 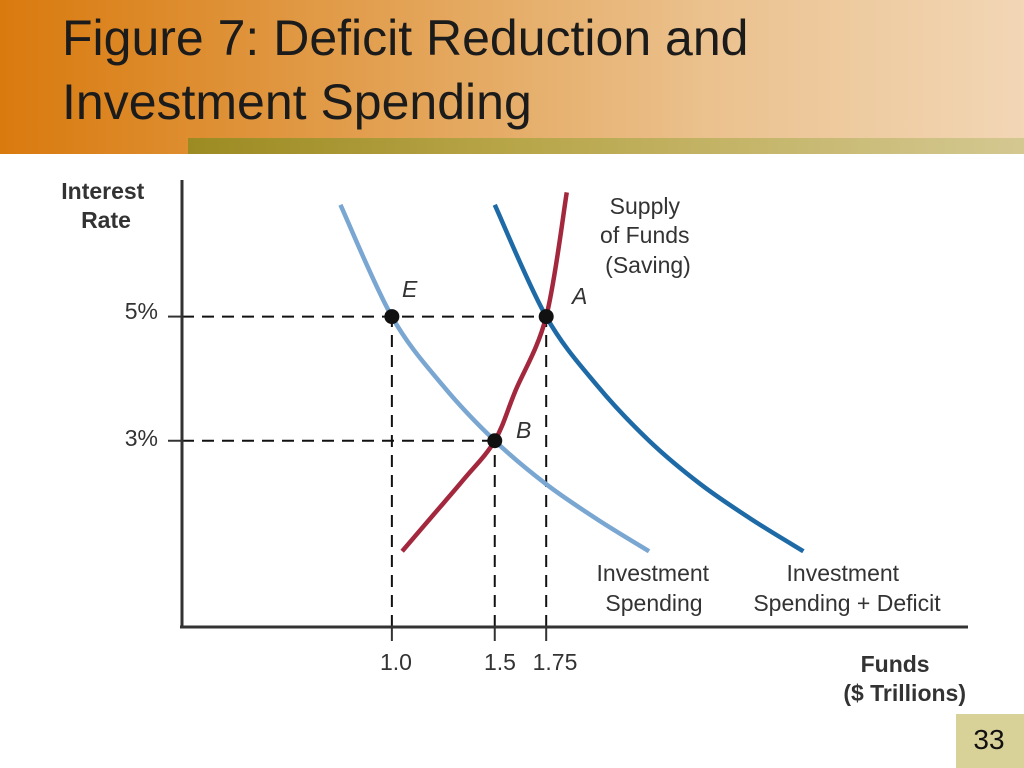 What do you see at coordinates (297, 102) in the screenshot?
I see `slide-title-line-2: Investment Spending` at bounding box center [297, 102].